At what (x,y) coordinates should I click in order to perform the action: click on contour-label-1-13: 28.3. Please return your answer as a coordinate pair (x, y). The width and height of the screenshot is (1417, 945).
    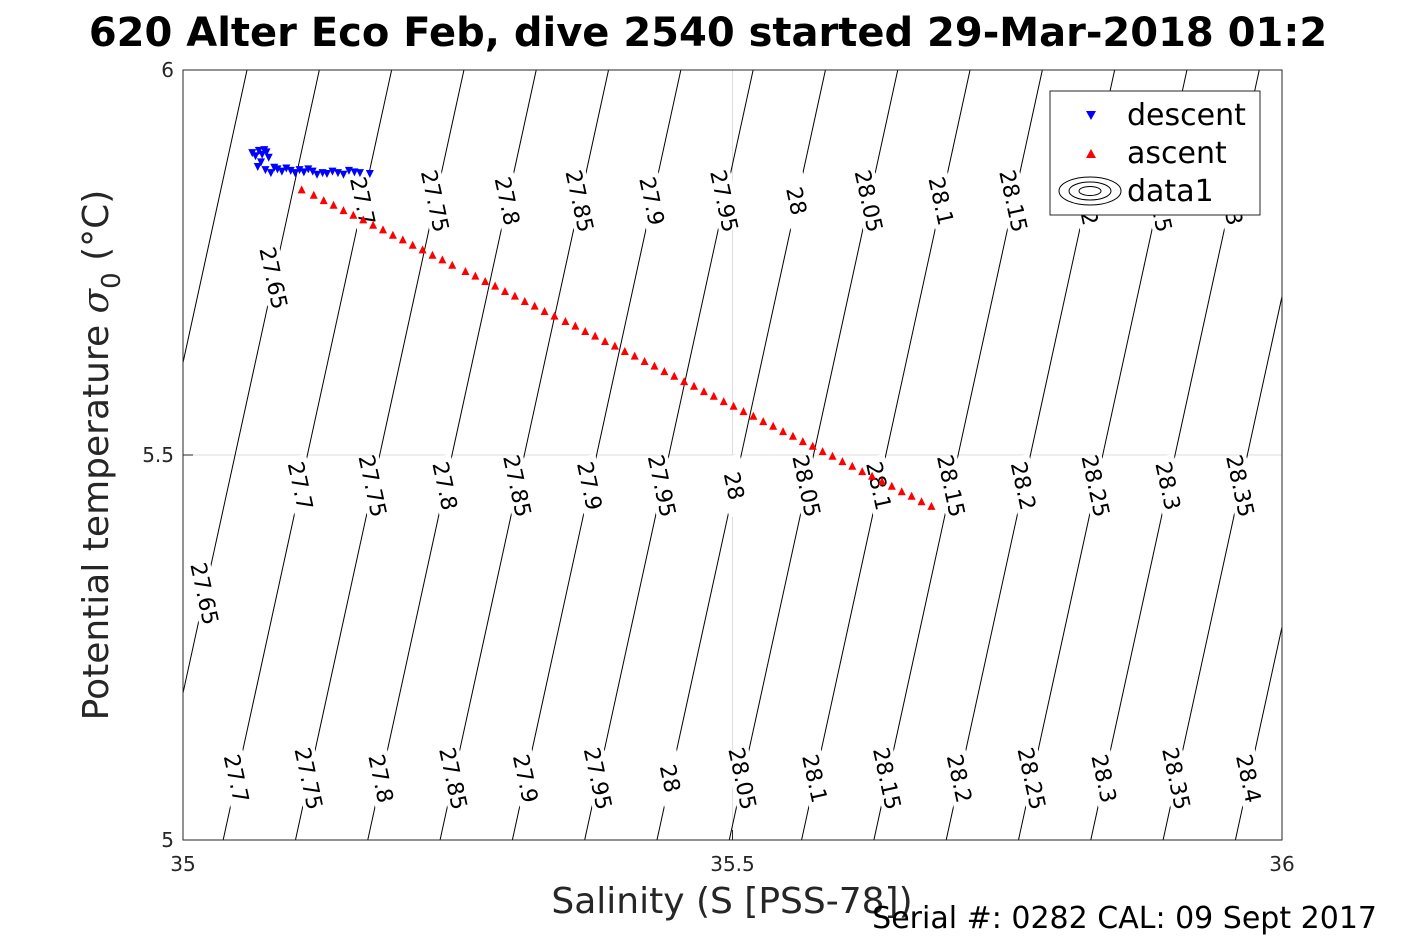
    Looking at the image, I should click on (1168, 485).